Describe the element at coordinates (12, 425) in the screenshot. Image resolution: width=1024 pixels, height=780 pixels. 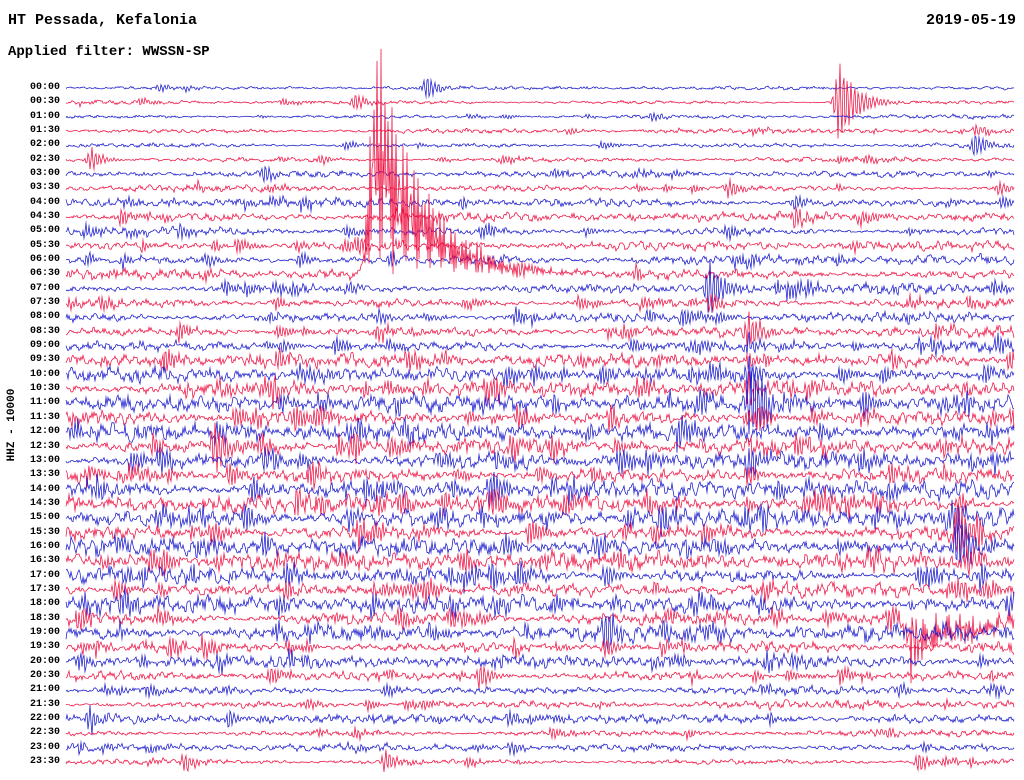
I see `channel-axis-label: HHZ - 10000` at that location.